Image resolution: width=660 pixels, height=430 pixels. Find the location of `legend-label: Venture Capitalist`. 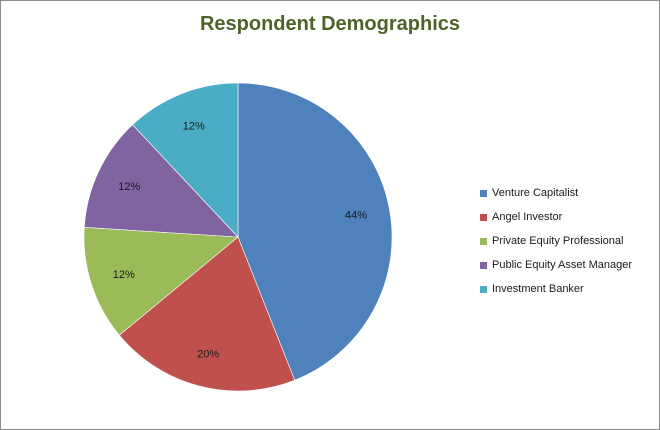

legend-label: Venture Capitalist is located at coordinates (535, 193).